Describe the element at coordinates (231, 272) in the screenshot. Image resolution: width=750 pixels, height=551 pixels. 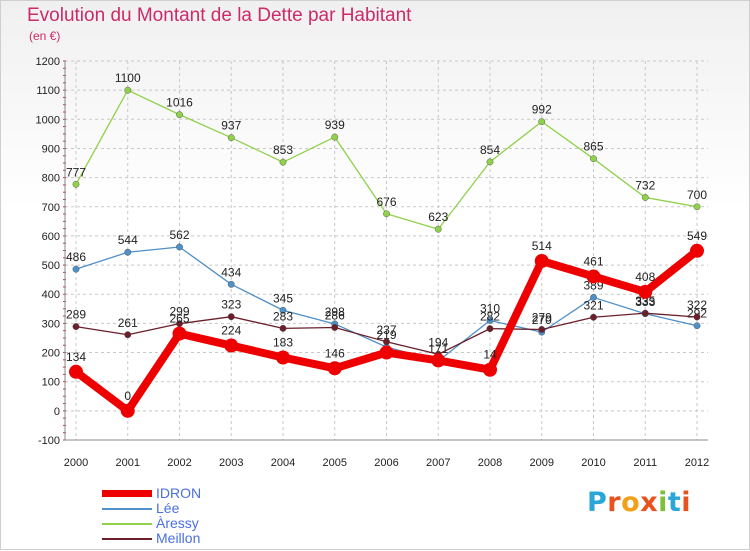
I see `data-label-lee: 434` at that location.